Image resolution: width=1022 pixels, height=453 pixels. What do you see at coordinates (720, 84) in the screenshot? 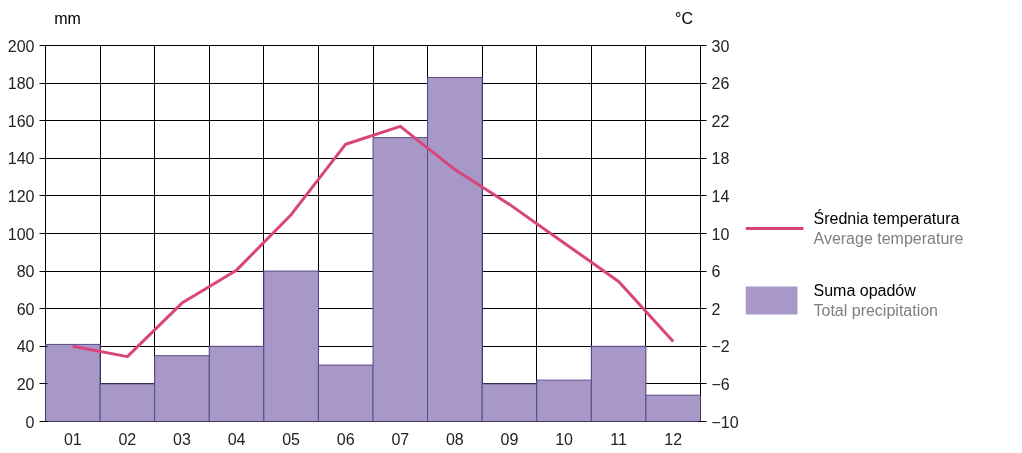
I see `y2-tick-label: 26` at bounding box center [720, 84].